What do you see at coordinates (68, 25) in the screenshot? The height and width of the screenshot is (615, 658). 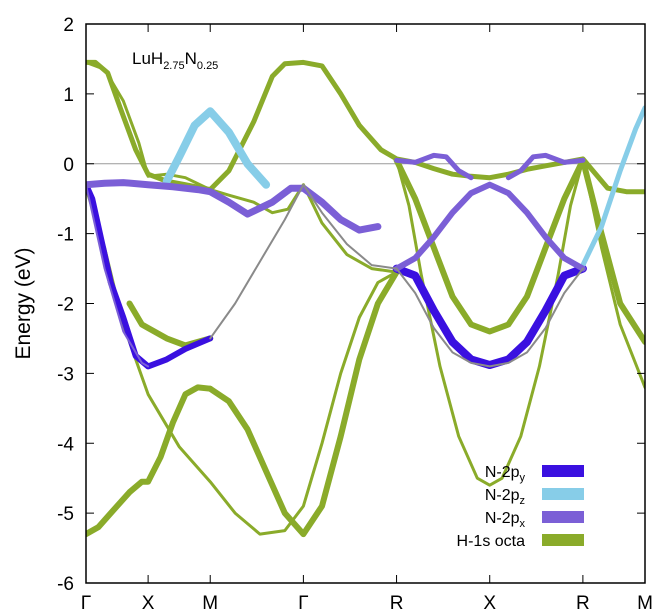 I see `y-tick-label: 2` at bounding box center [68, 25].